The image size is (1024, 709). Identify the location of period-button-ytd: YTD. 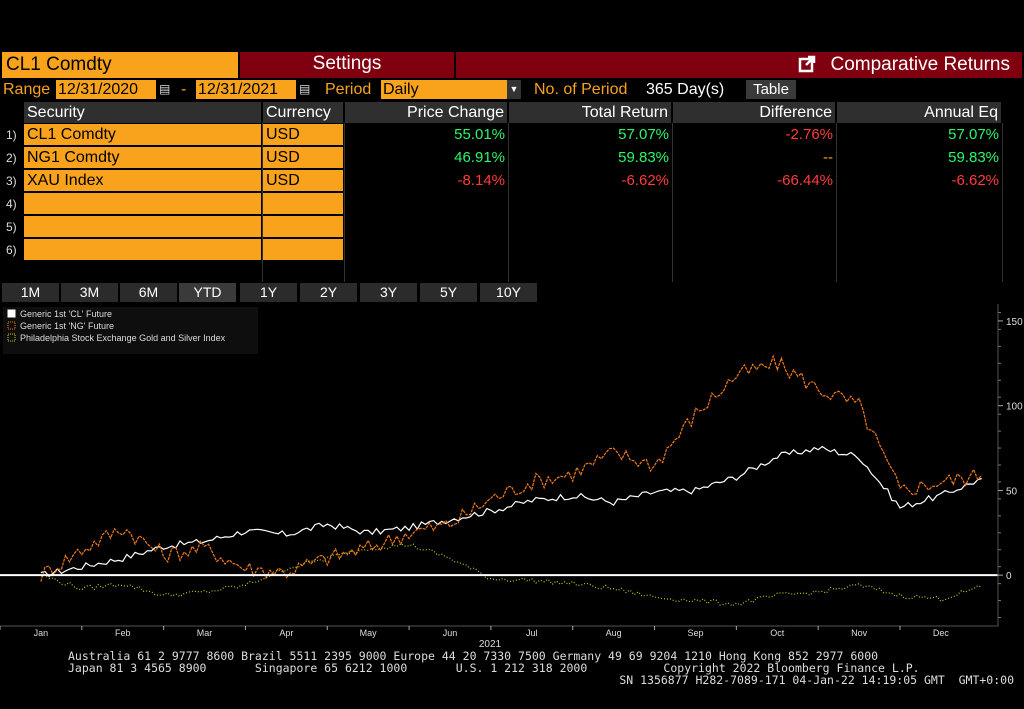
(207, 292).